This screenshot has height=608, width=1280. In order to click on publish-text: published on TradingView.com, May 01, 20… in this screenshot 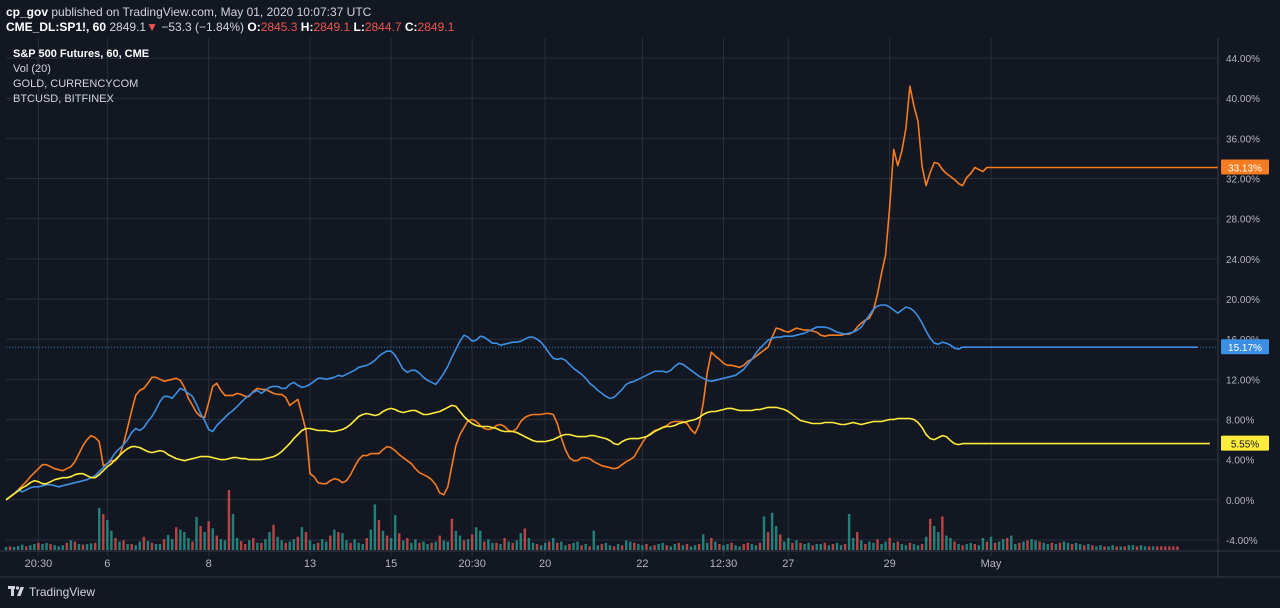, I will do `click(211, 12)`.